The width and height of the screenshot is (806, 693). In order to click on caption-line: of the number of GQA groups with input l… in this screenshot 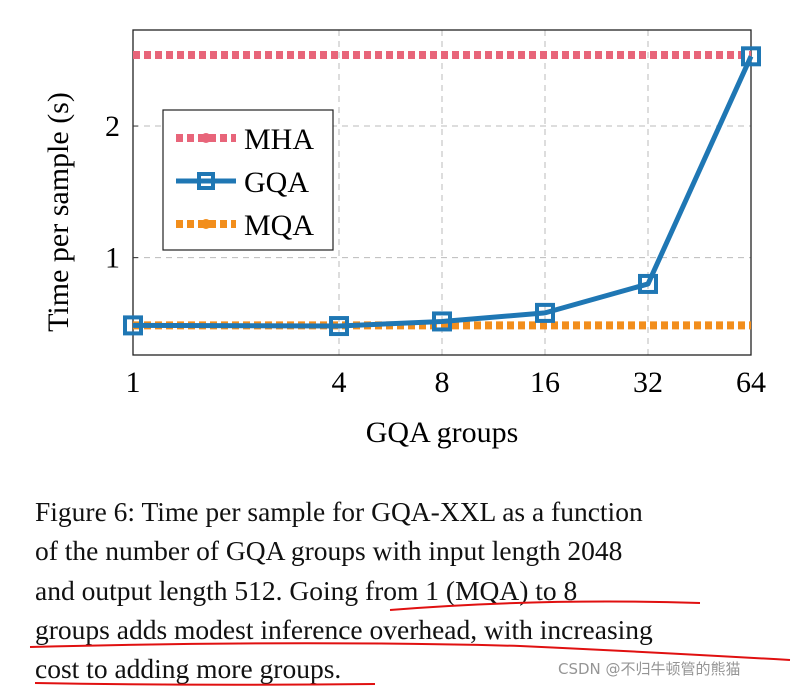, I will do `click(329, 551)`.